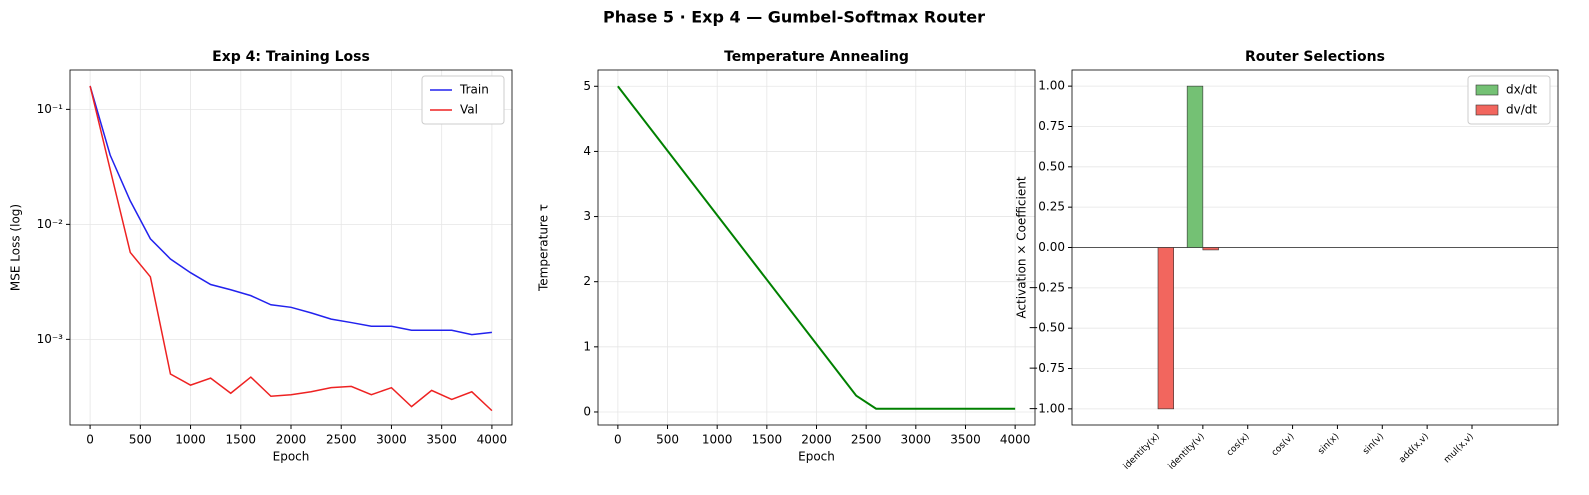 This screenshot has height=495, width=1589. Describe the element at coordinates (587, 86) in the screenshot. I see `y-tick-label: 5` at that location.